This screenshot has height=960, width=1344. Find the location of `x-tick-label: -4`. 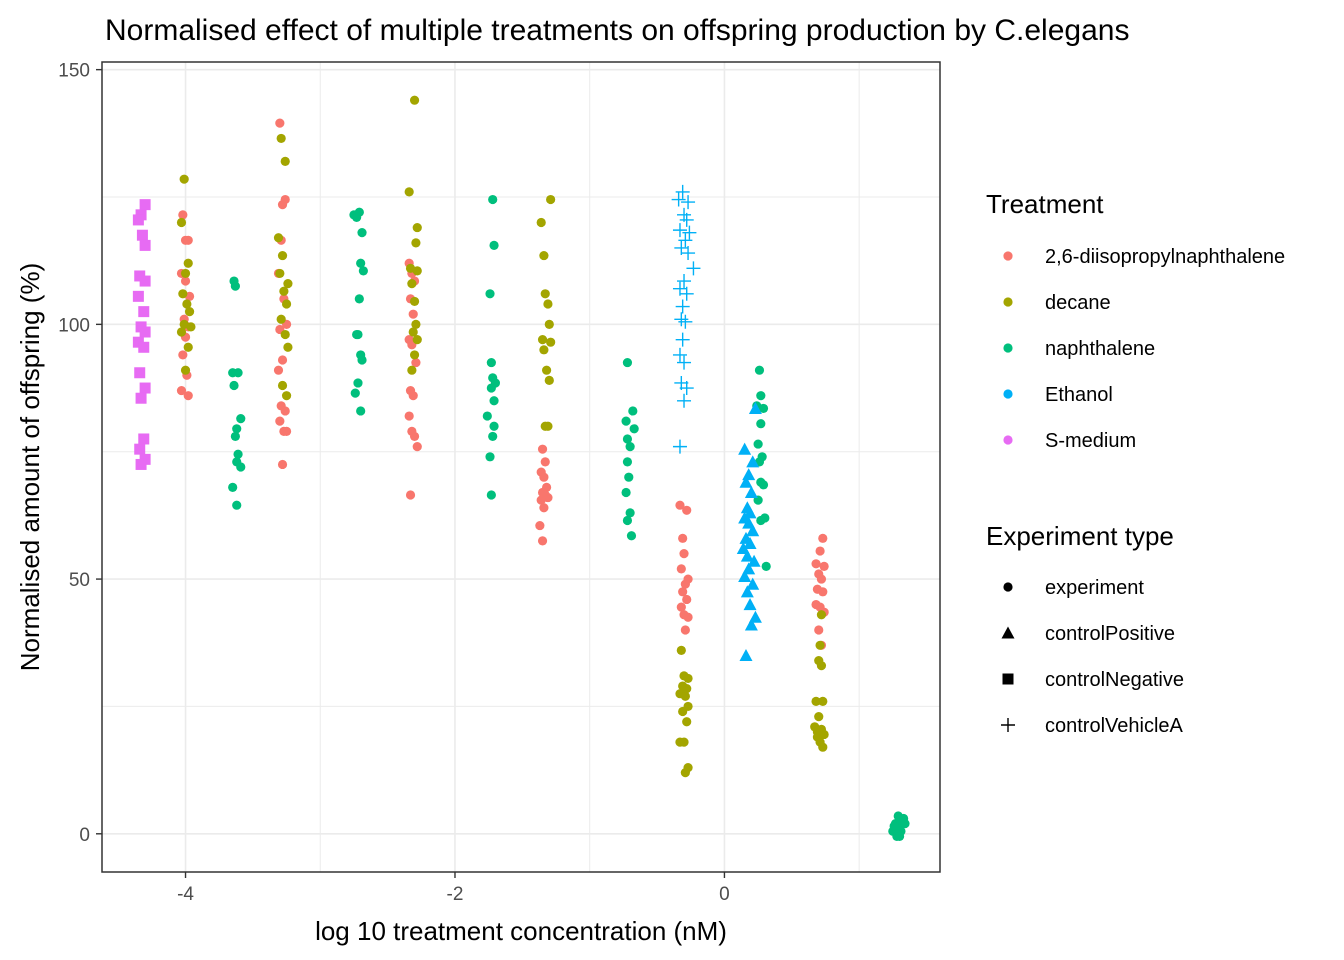

x-tick-label: -4 is located at coordinates (185, 894).